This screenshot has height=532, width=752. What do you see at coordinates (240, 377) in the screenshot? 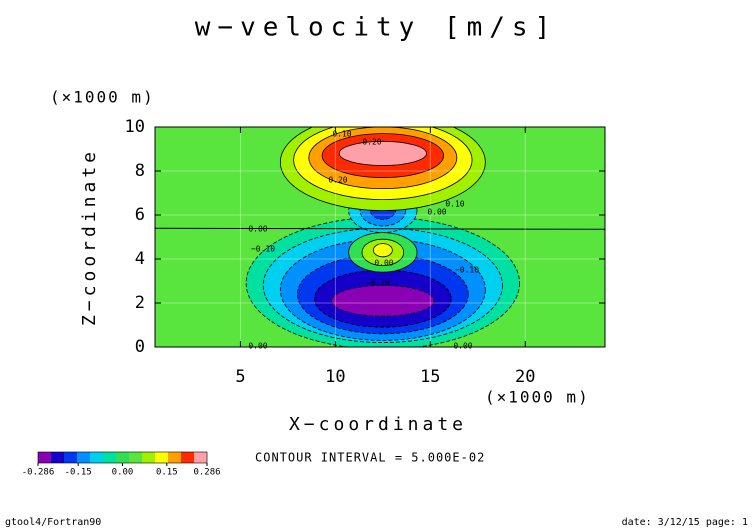
I see `x-tick-label: 5` at bounding box center [240, 377].